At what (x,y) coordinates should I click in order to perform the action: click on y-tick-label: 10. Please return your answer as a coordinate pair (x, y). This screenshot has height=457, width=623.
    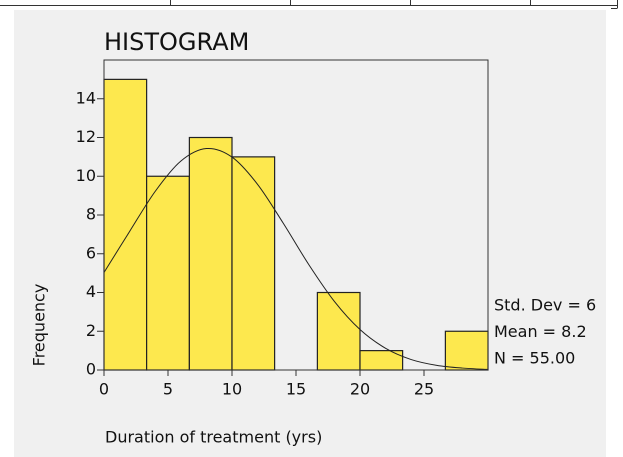
    Looking at the image, I should click on (86, 175).